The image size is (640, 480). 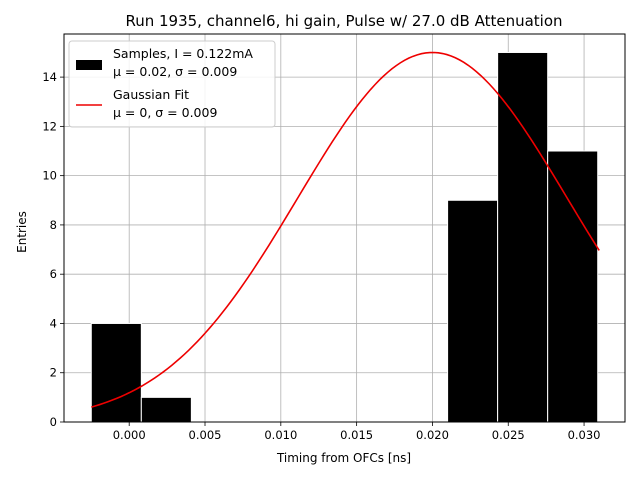 I want to click on legend-samples-label: Samples, I = 0.122mA, so click(x=183, y=53).